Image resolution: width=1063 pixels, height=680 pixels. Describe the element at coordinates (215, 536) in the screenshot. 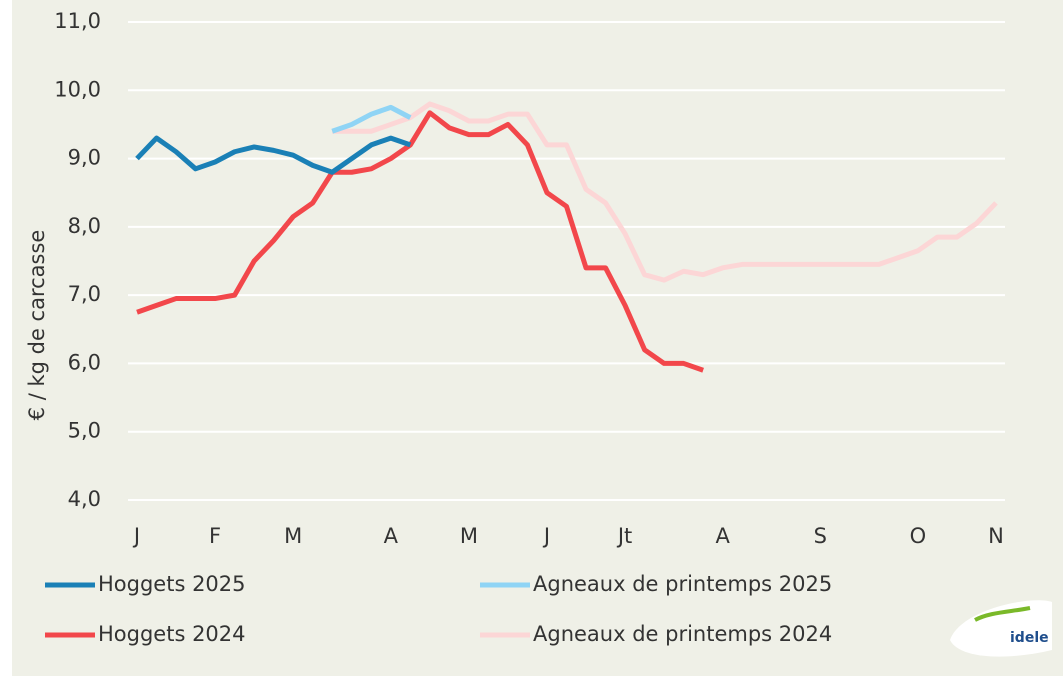

I see `x-tick-label: F` at that location.